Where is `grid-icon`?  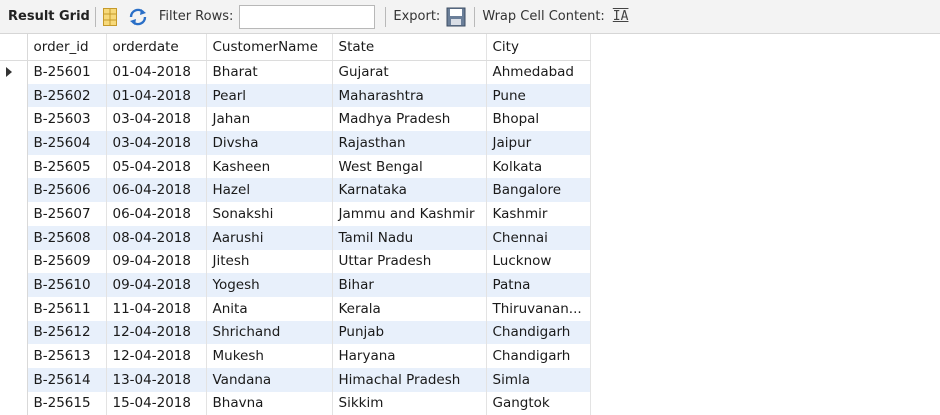 grid-icon is located at coordinates (109, 16).